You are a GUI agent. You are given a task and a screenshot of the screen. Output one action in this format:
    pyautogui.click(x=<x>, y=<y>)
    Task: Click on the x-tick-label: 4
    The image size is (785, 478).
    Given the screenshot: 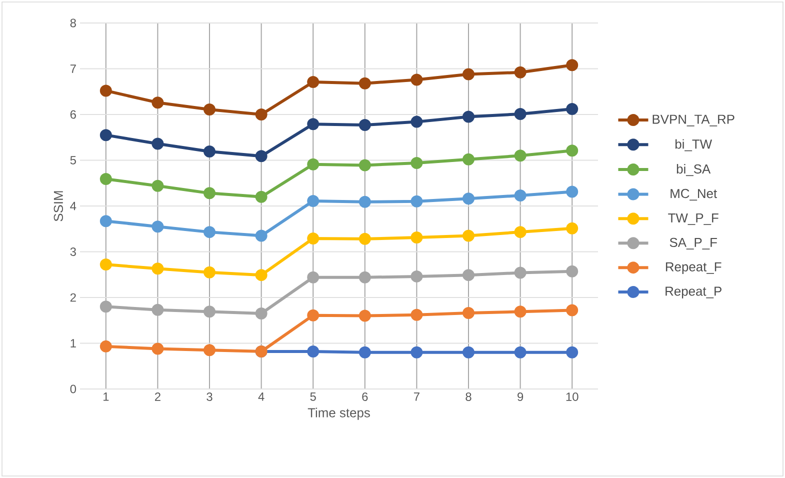 What is the action you would take?
    pyautogui.click(x=261, y=396)
    